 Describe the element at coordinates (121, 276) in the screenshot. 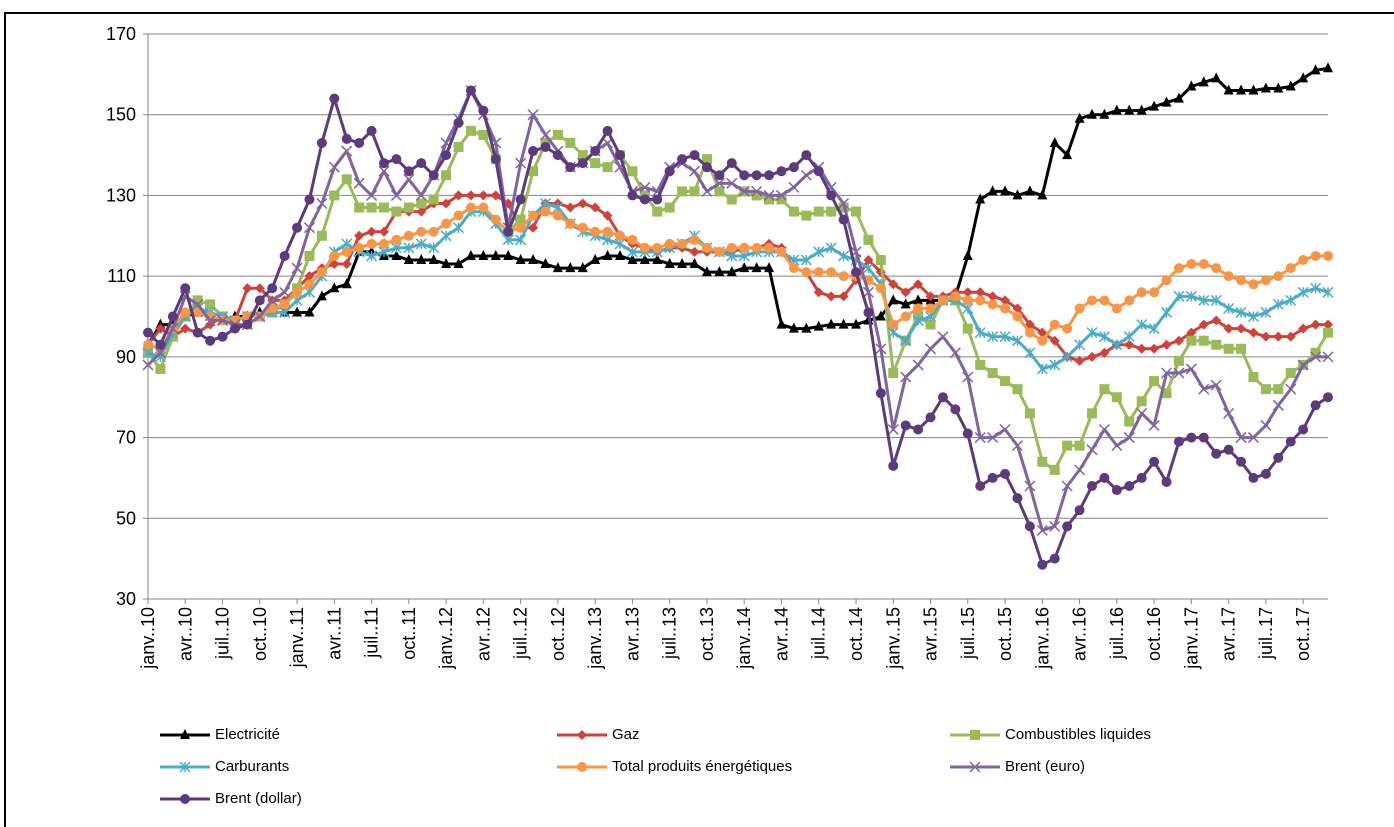

I see `y-tick-label: 110` at that location.